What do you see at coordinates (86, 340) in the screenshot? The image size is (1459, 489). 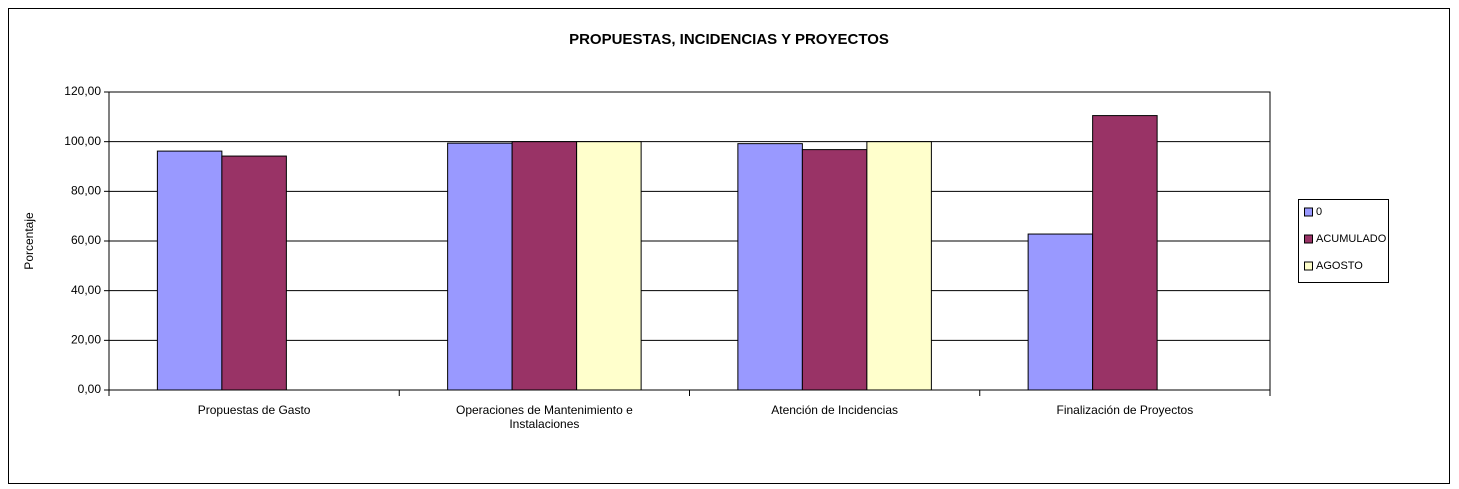 I see `y-tick-label: 20,00` at bounding box center [86, 340].